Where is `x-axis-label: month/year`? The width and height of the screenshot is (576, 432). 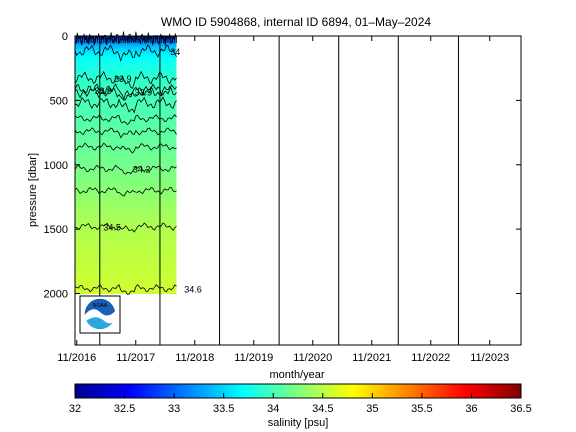 x-axis-label: month/year is located at coordinates (296, 375).